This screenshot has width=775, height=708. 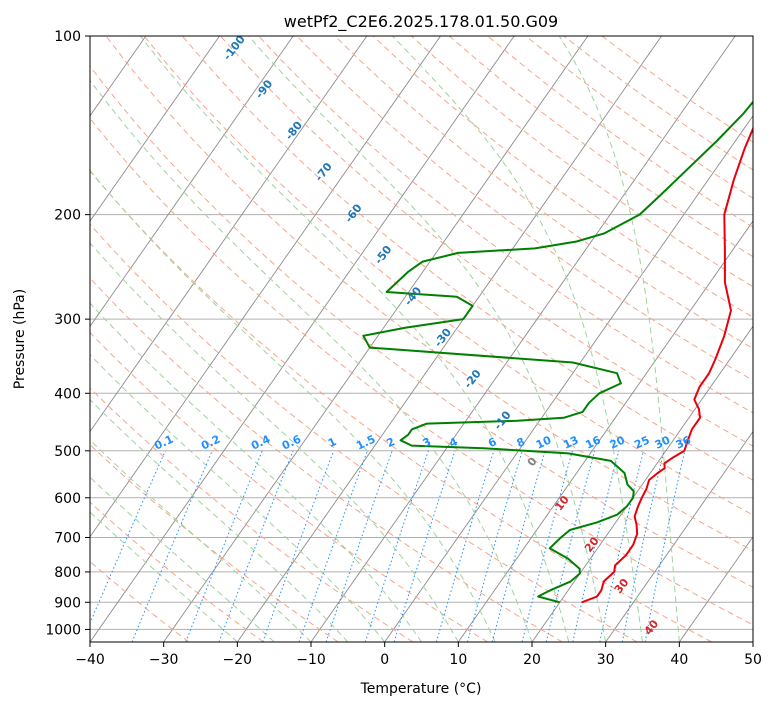 I want to click on mixing-ratio-label: 0.1, so click(x=163, y=443).